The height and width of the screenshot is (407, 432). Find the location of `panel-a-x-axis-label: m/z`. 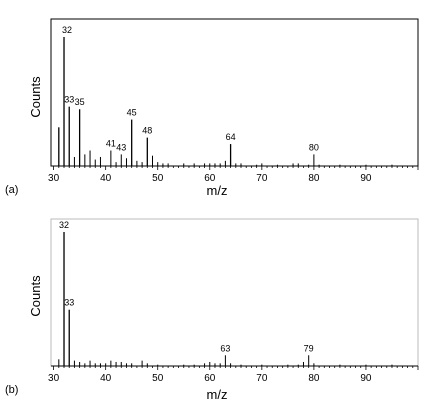

panel-a-x-axis-label: m/z is located at coordinates (217, 190).